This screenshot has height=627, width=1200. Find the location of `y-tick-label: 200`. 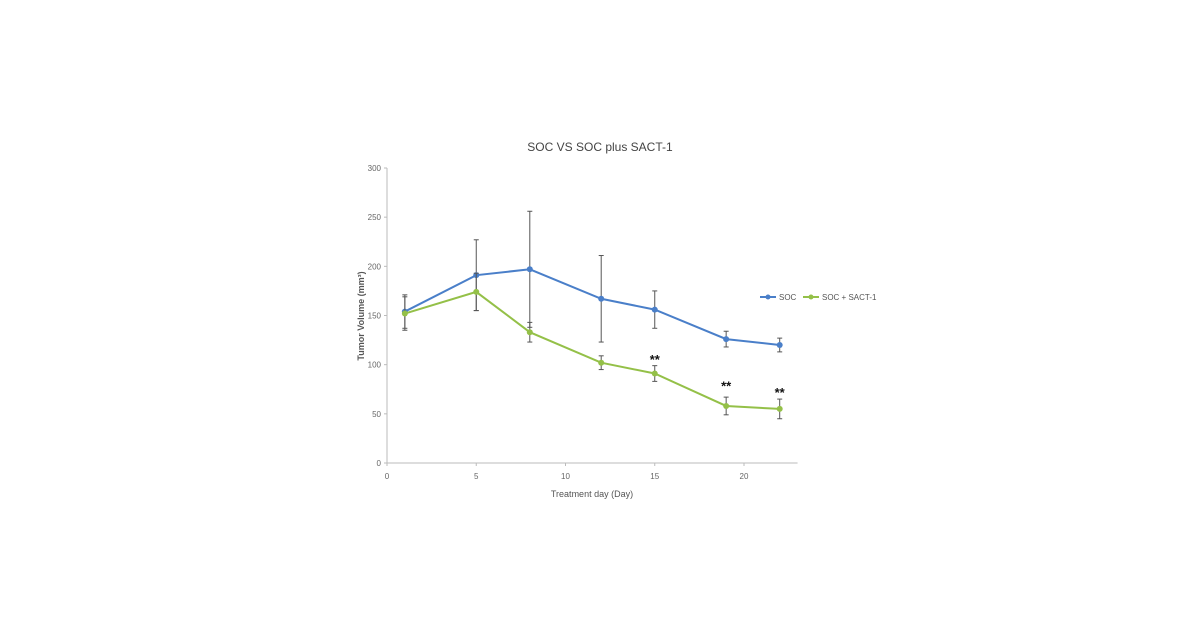

y-tick-label: 200 is located at coordinates (375, 266).